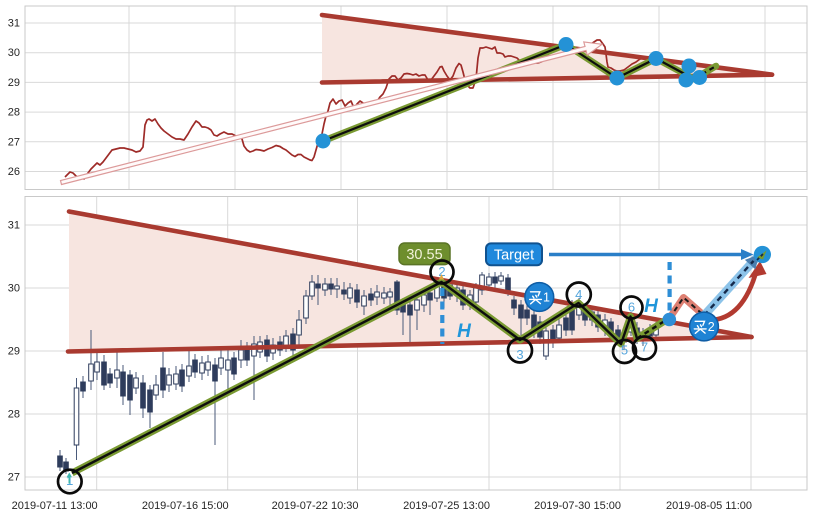 Image resolution: width=813 pixels, height=525 pixels. Describe the element at coordinates (578, 294) in the screenshot. I see `svg-text: 4` at that location.